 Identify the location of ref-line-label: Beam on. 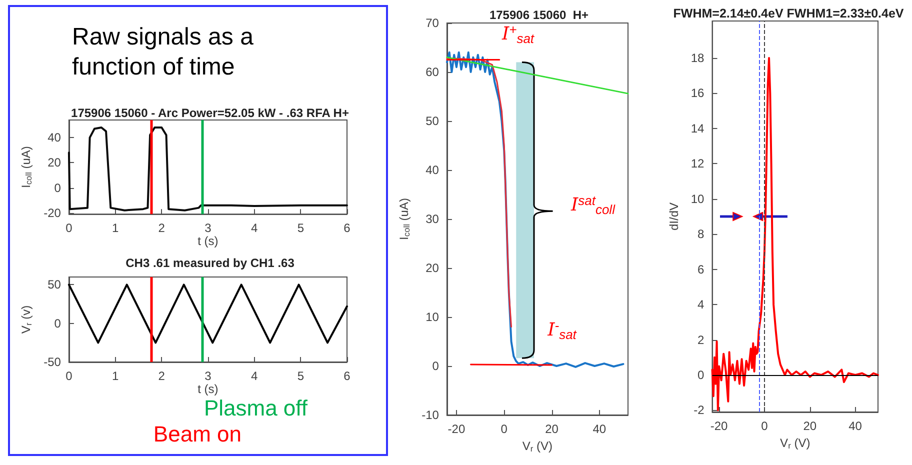
(197, 434).